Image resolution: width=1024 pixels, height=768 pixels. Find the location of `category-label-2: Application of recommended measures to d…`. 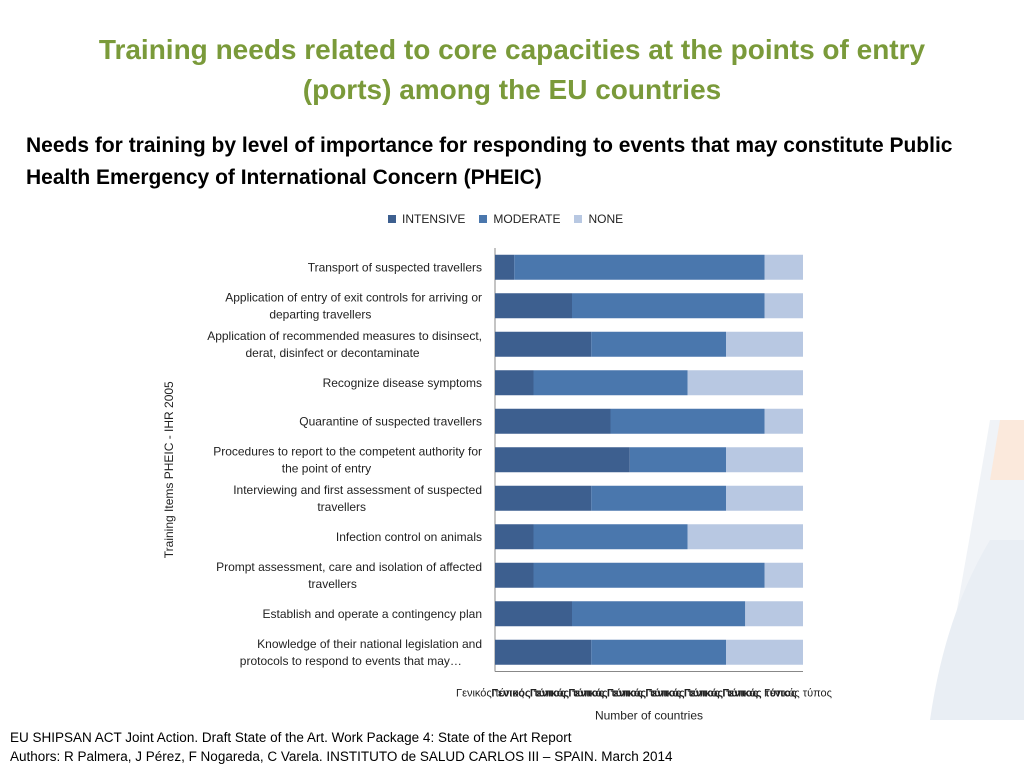

category-label-2: Application of recommended measures to d… is located at coordinates (344, 344).